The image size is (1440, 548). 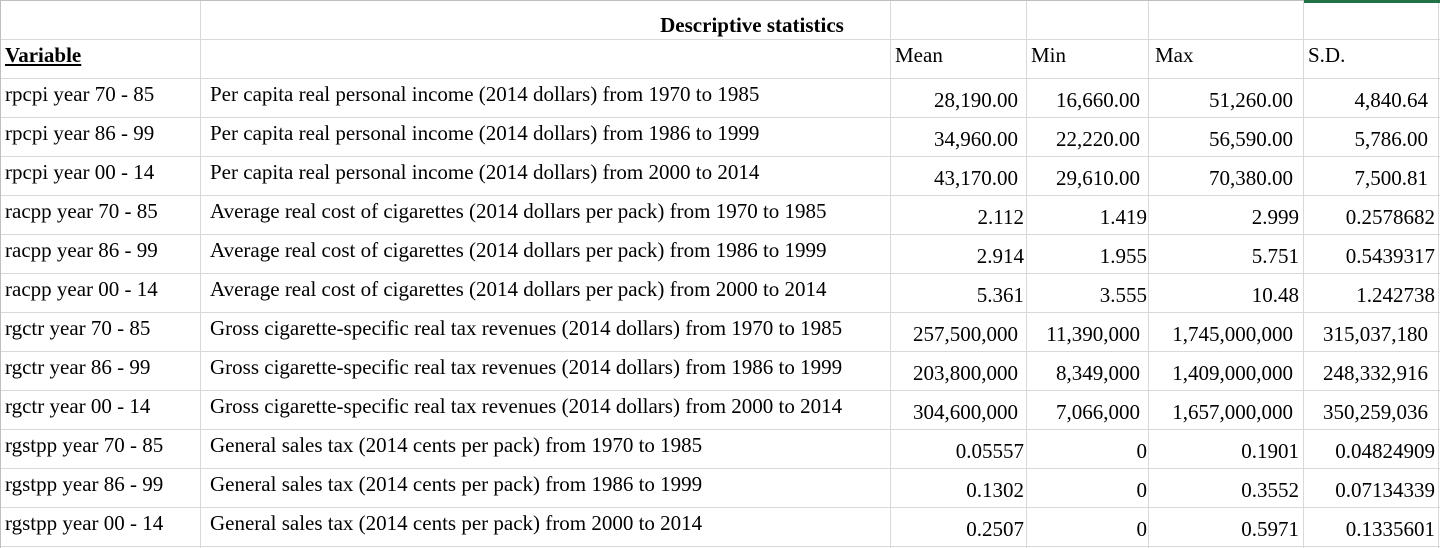 I want to click on cell-variable: rgstpp year 86 - 99, so click(x=84, y=484).